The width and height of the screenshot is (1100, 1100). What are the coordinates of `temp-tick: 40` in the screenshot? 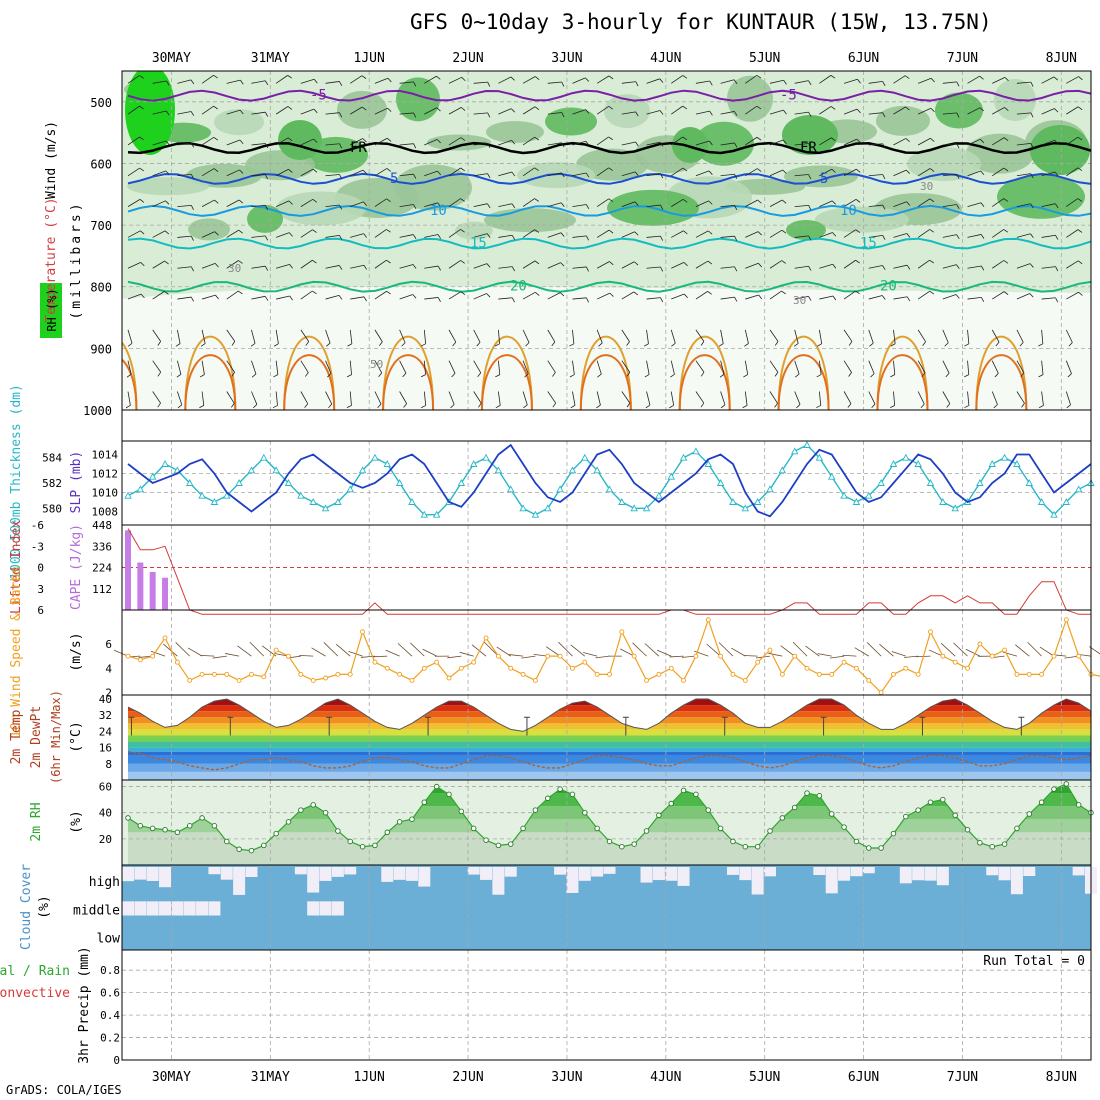 It's located at (105, 699).